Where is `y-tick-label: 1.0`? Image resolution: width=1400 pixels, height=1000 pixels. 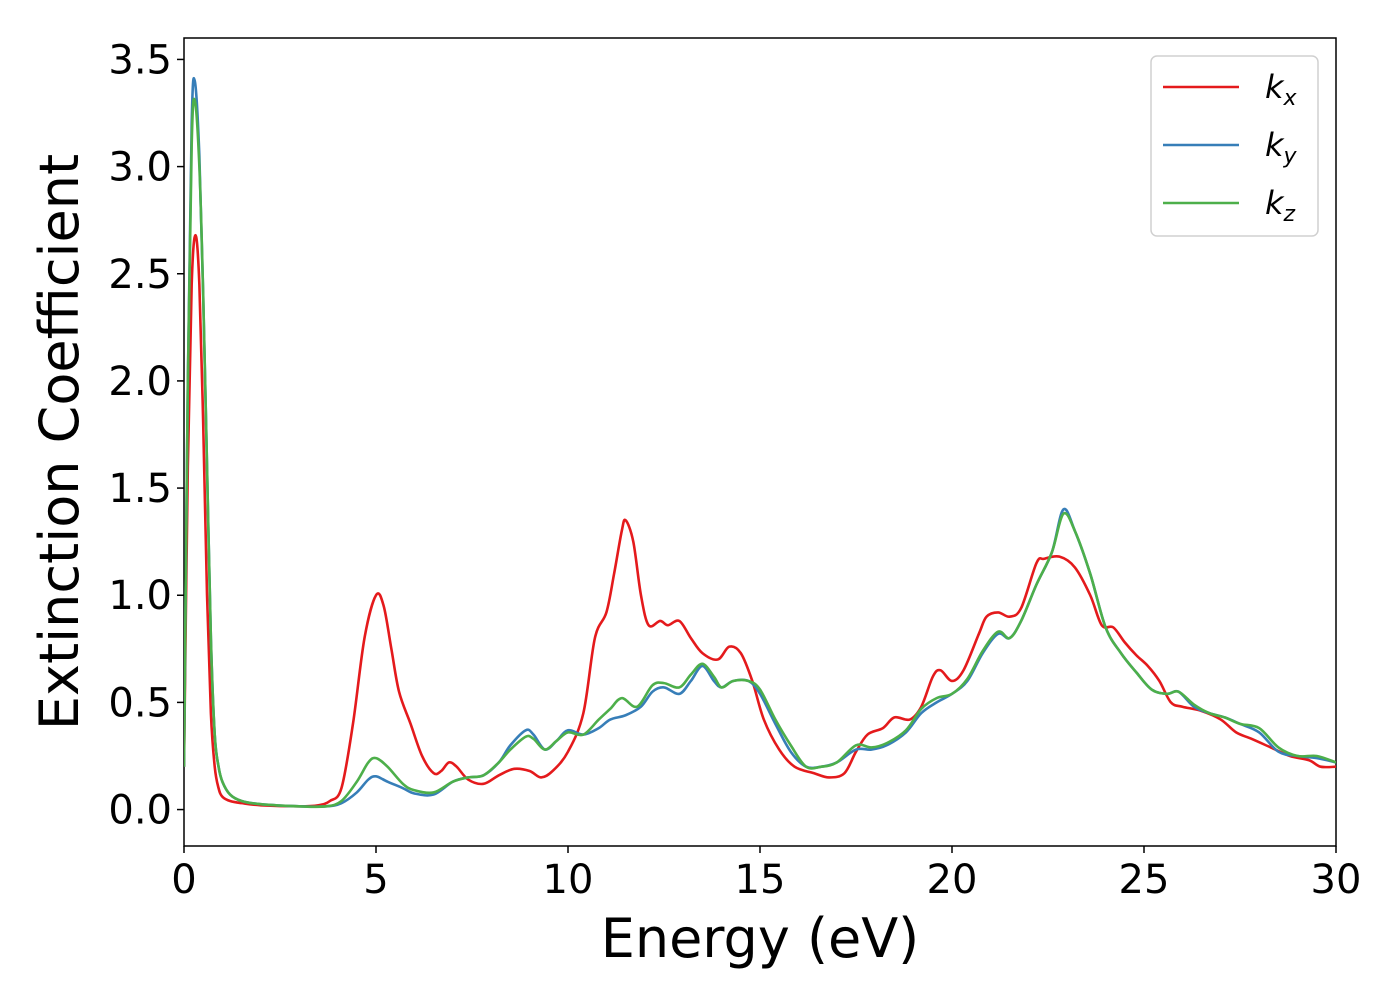 y-tick-label: 1.0 is located at coordinates (140, 596).